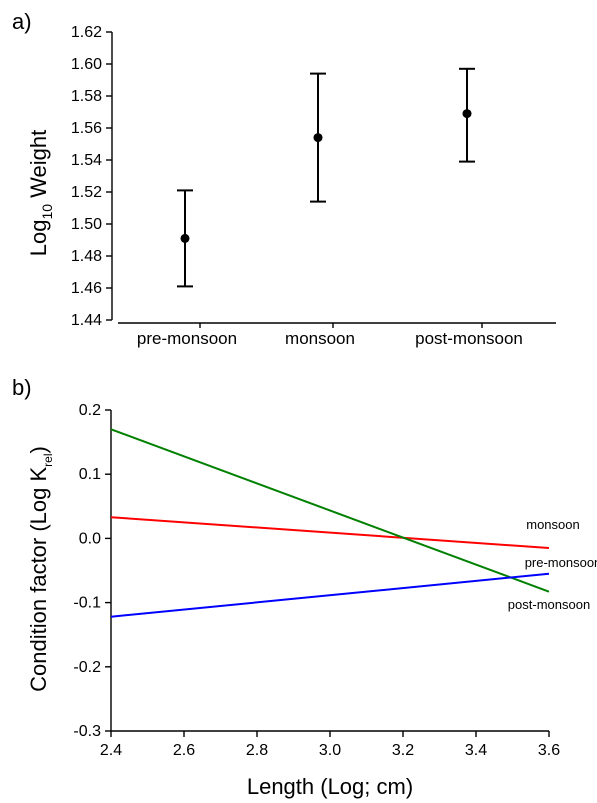  I want to click on panel-b-x-tick-label: 3.4, so click(476, 750).